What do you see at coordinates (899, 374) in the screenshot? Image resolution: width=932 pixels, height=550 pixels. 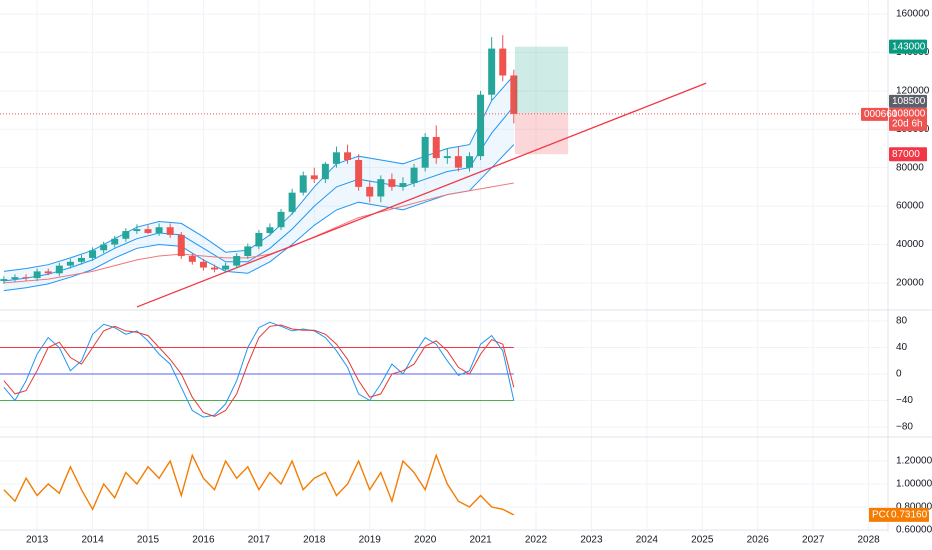 I see `y-tick-label: 0` at bounding box center [899, 374].